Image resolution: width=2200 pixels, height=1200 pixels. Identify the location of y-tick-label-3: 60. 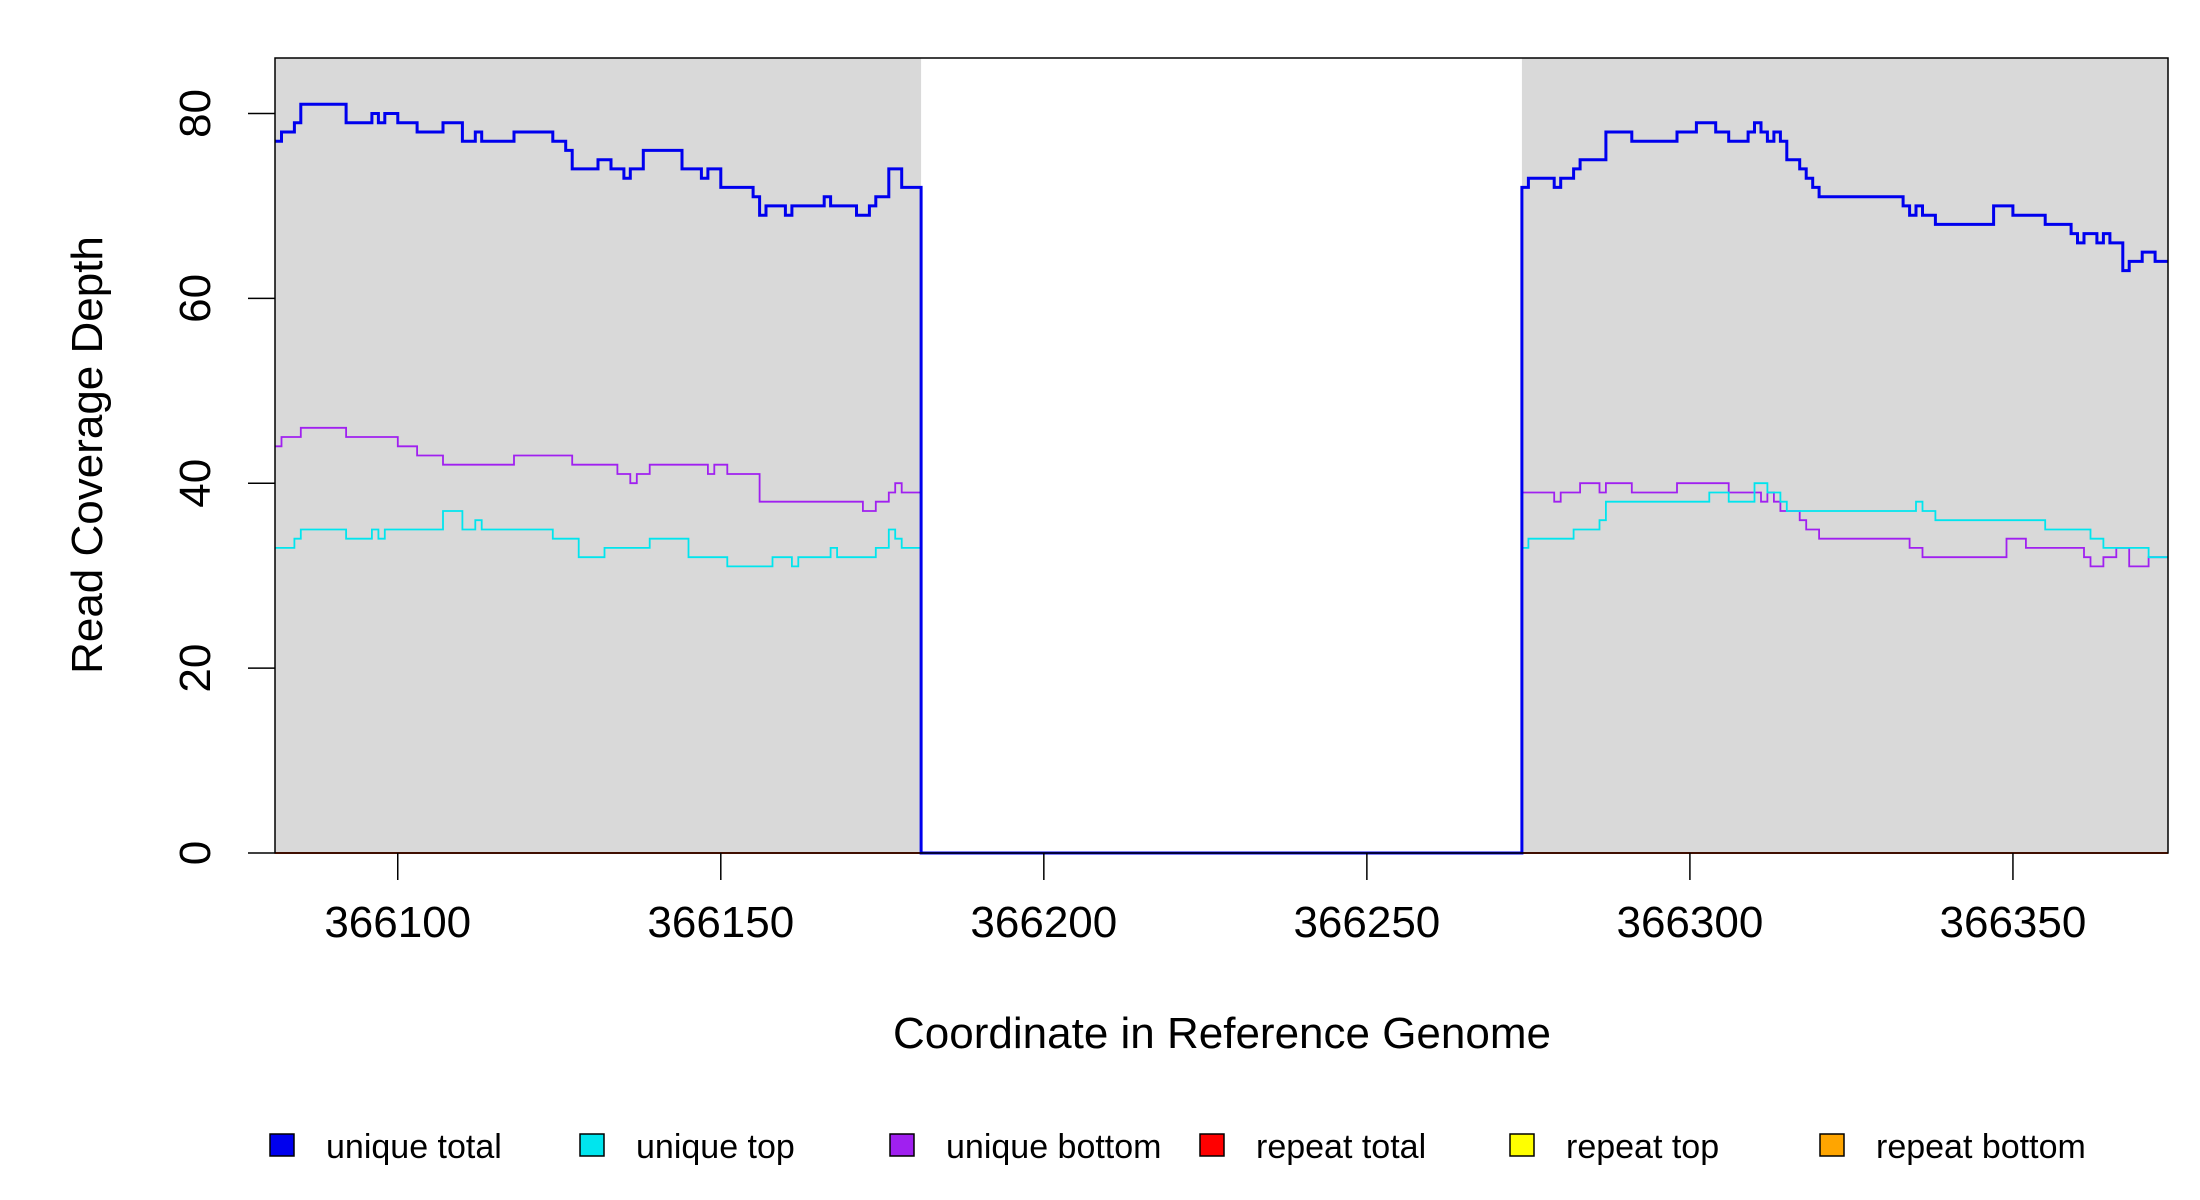
(195, 298).